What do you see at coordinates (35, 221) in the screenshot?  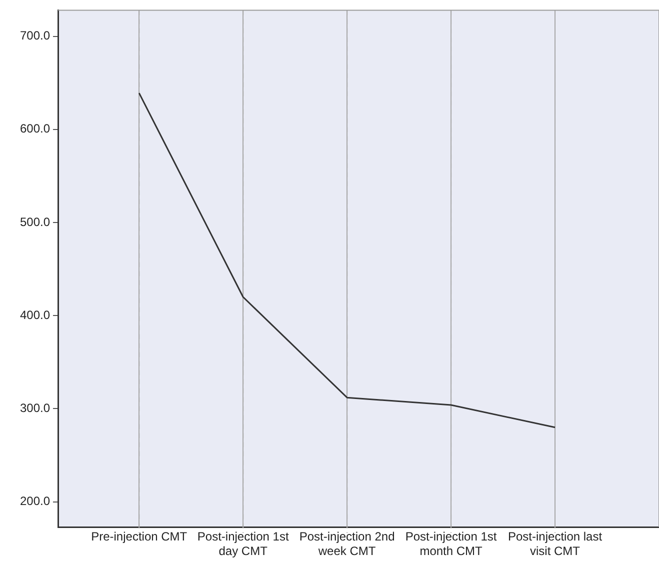 I see `y-tick-label: 500.0` at bounding box center [35, 221].